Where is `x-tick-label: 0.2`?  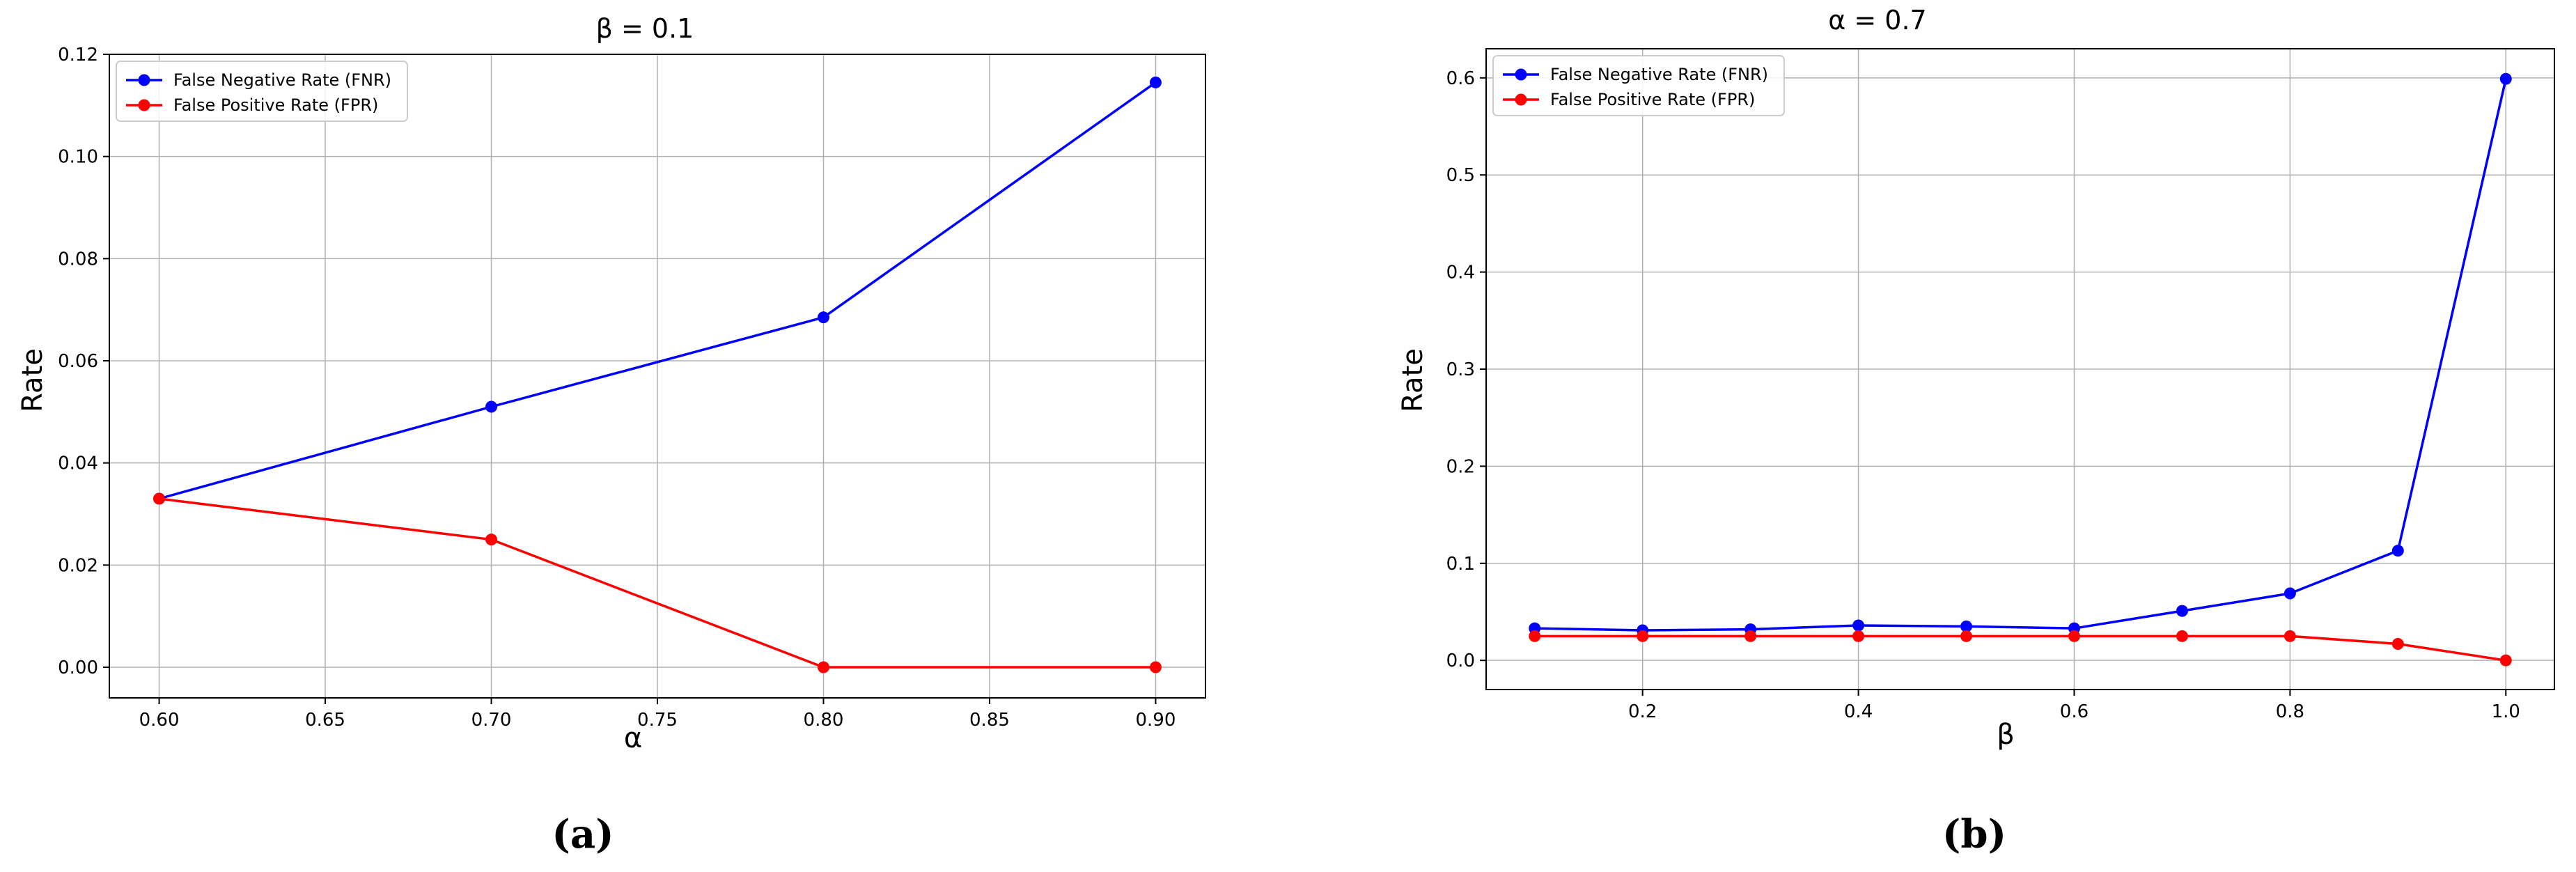 x-tick-label: 0.2 is located at coordinates (1642, 711).